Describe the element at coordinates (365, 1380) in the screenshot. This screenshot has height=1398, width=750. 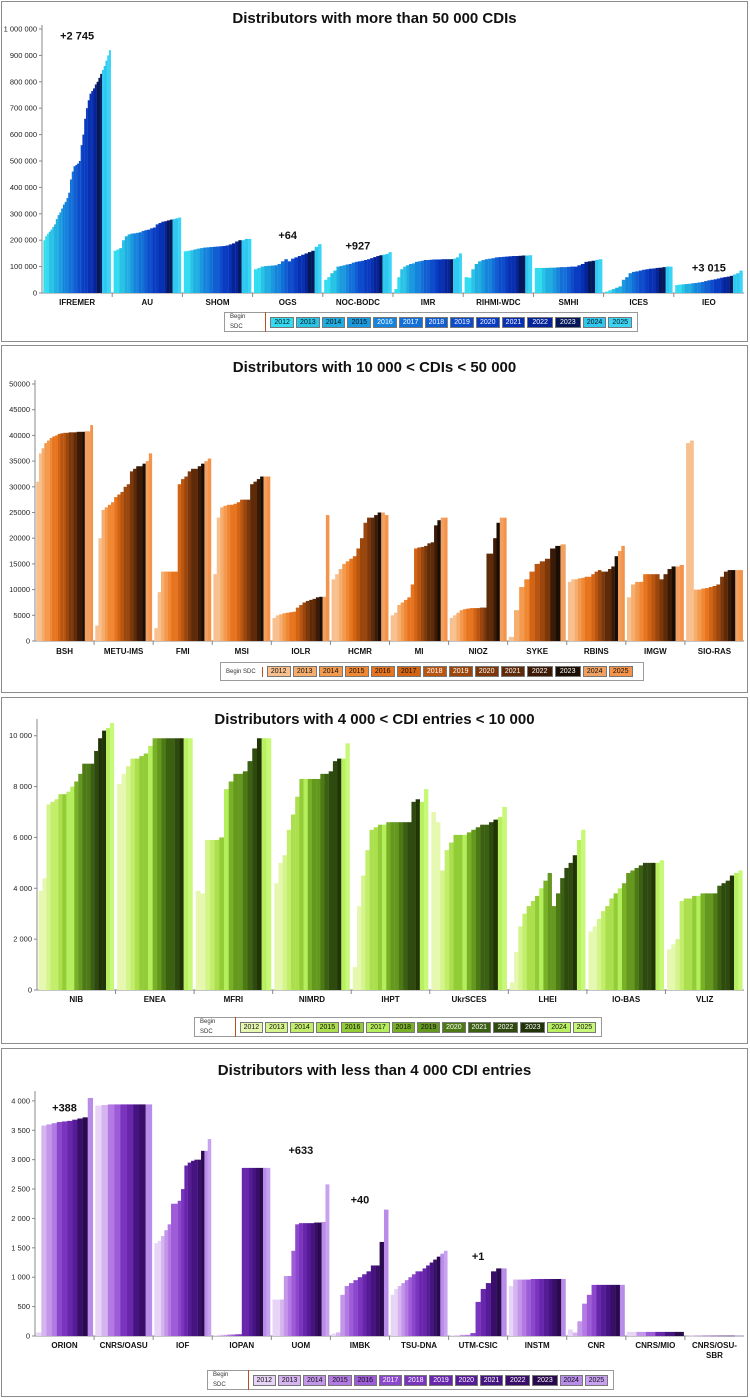
I see `legend-item-2016: 2016` at that location.